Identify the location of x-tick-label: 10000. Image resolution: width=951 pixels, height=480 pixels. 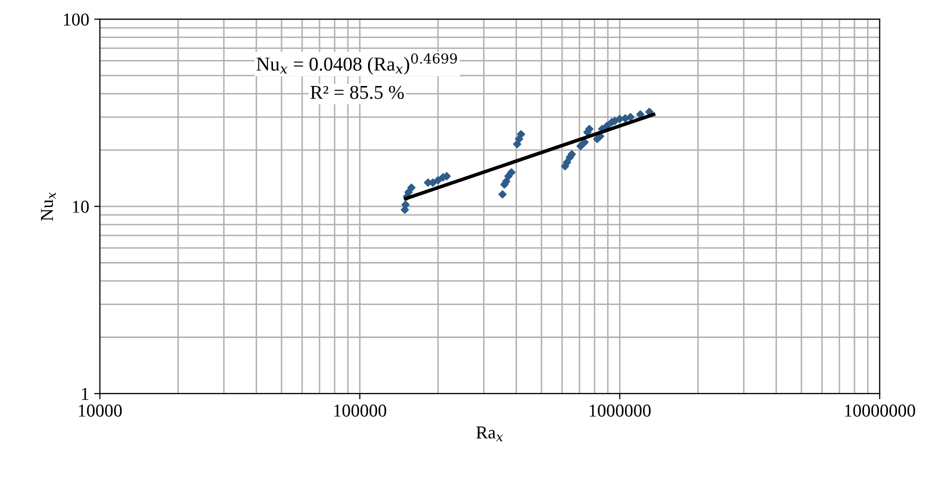
(100, 410).